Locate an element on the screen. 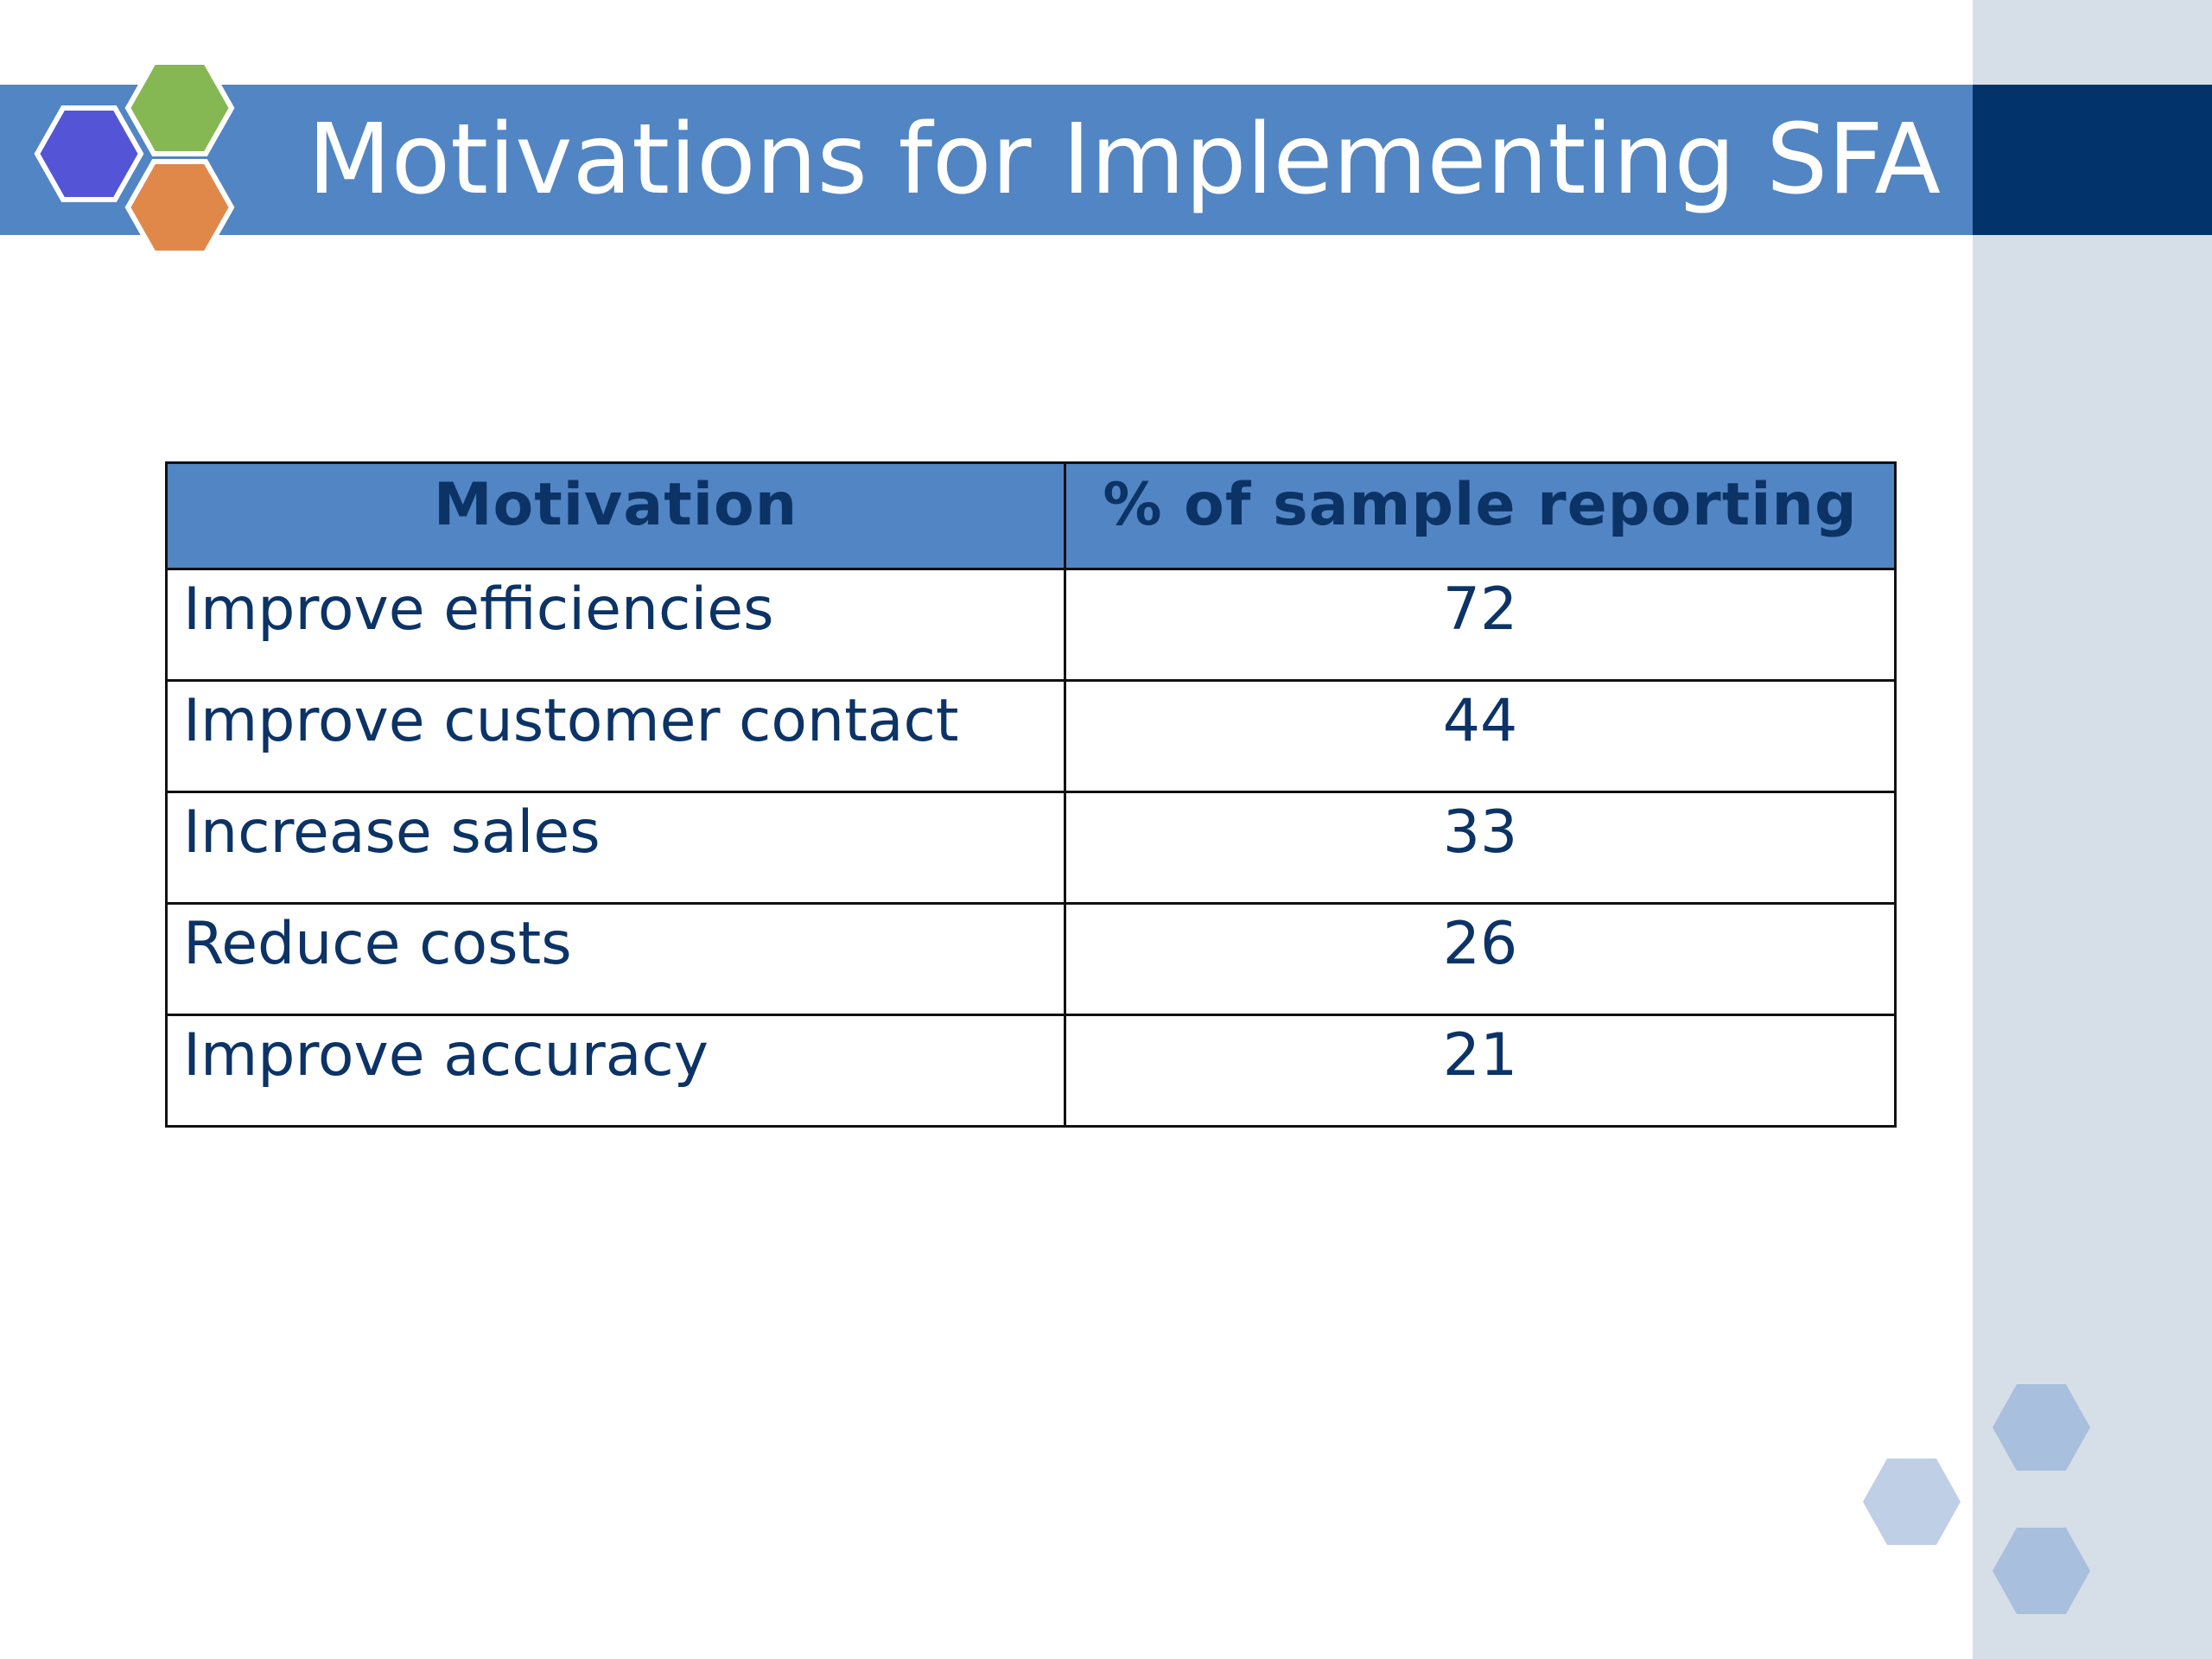 The width and height of the screenshot is (2212, 1659). hexagon-decoration-icon is located at coordinates (1976, 1499).